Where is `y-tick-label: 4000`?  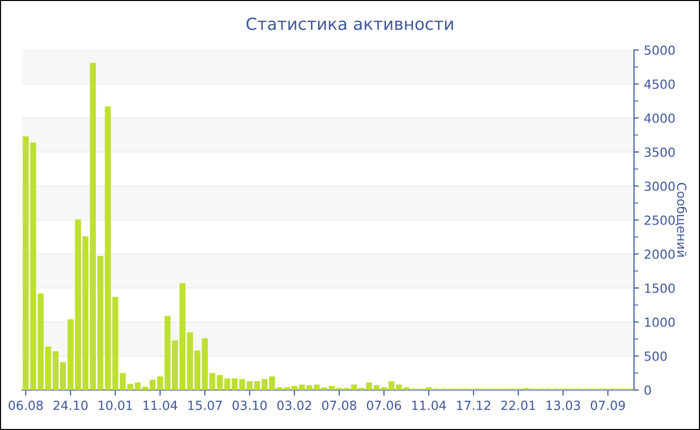
y-tick-label: 4000 is located at coordinates (659, 118).